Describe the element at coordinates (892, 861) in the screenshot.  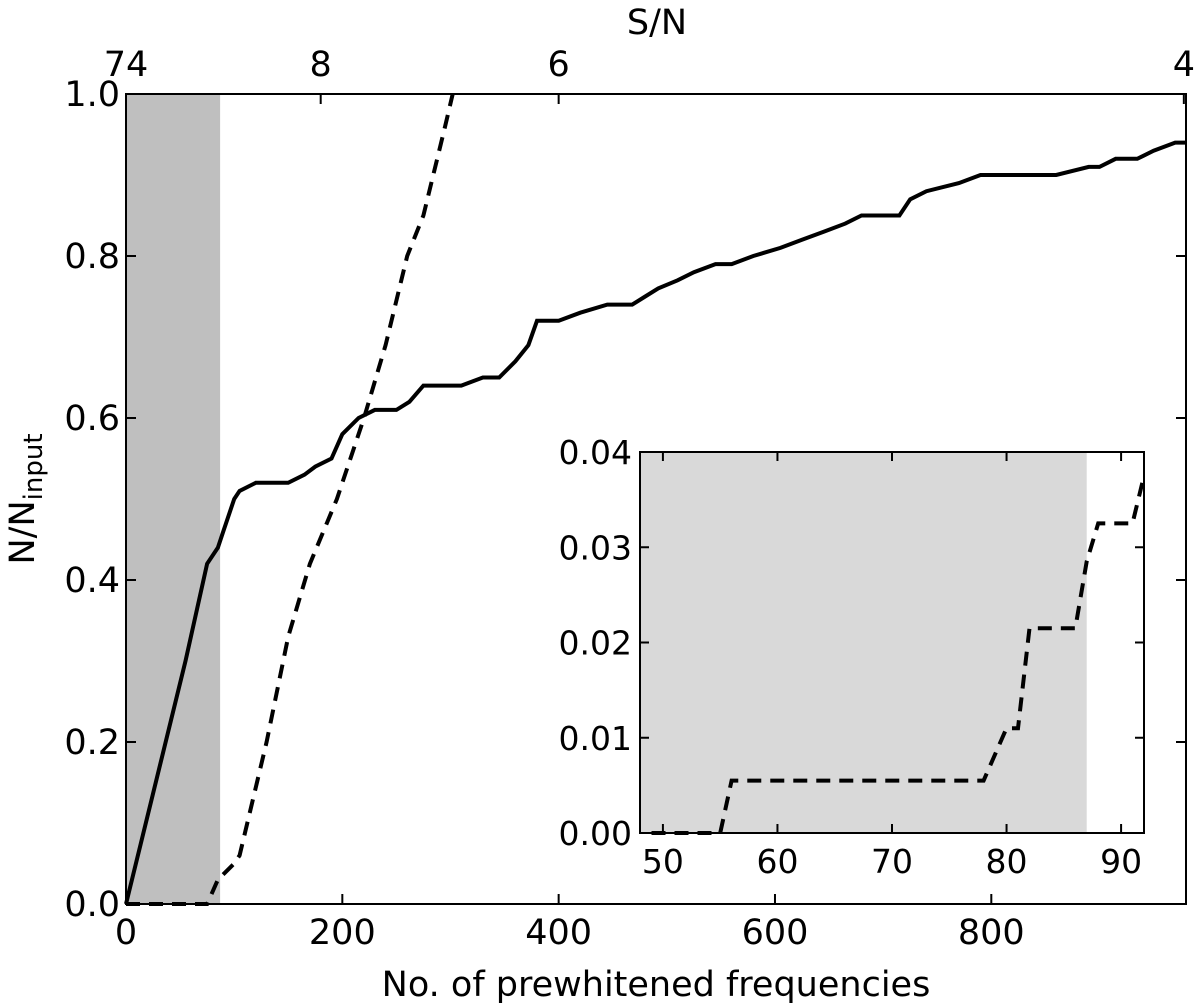
I see `inset-x-tick-label: 70` at that location.